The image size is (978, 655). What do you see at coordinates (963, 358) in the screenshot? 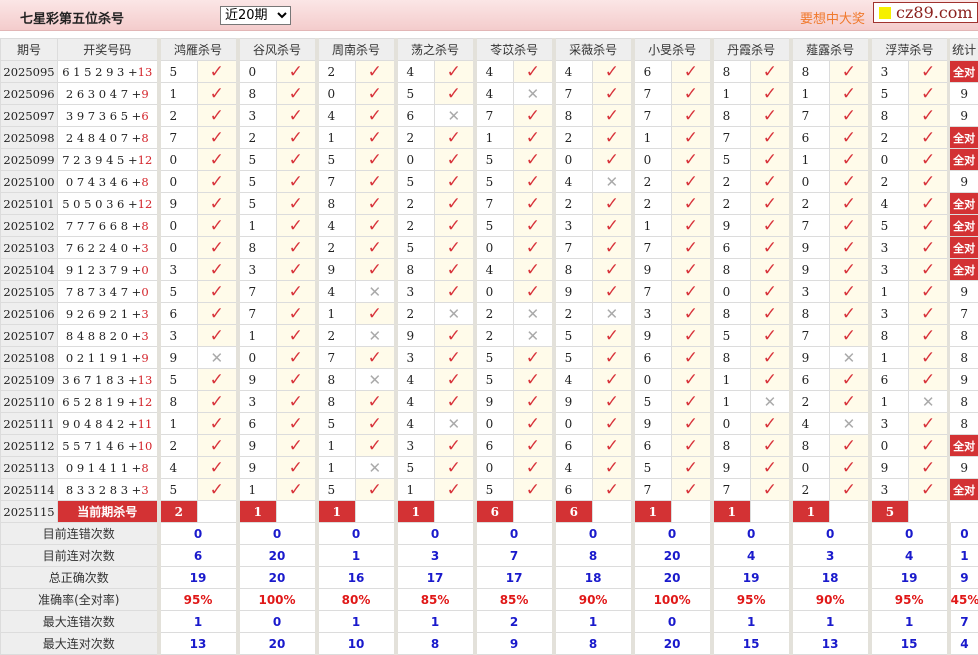
I see `stat-cell: 8` at bounding box center [963, 358].